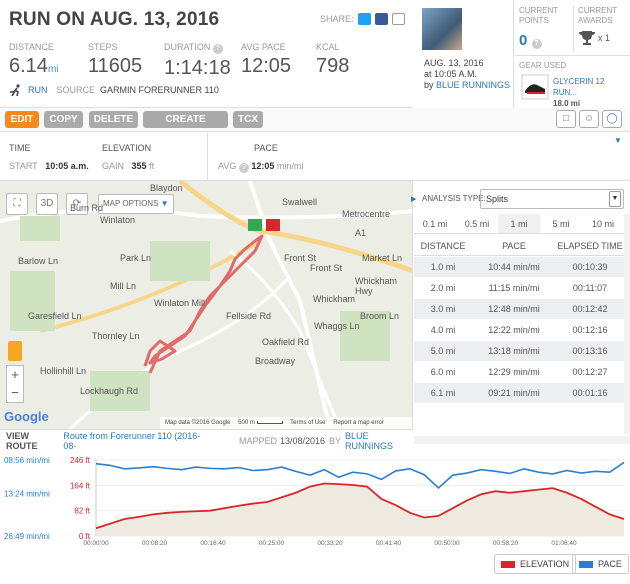 The image size is (630, 584). What do you see at coordinates (514, 288) in the screenshot?
I see `split-pace: 11:15 min/mi` at bounding box center [514, 288].